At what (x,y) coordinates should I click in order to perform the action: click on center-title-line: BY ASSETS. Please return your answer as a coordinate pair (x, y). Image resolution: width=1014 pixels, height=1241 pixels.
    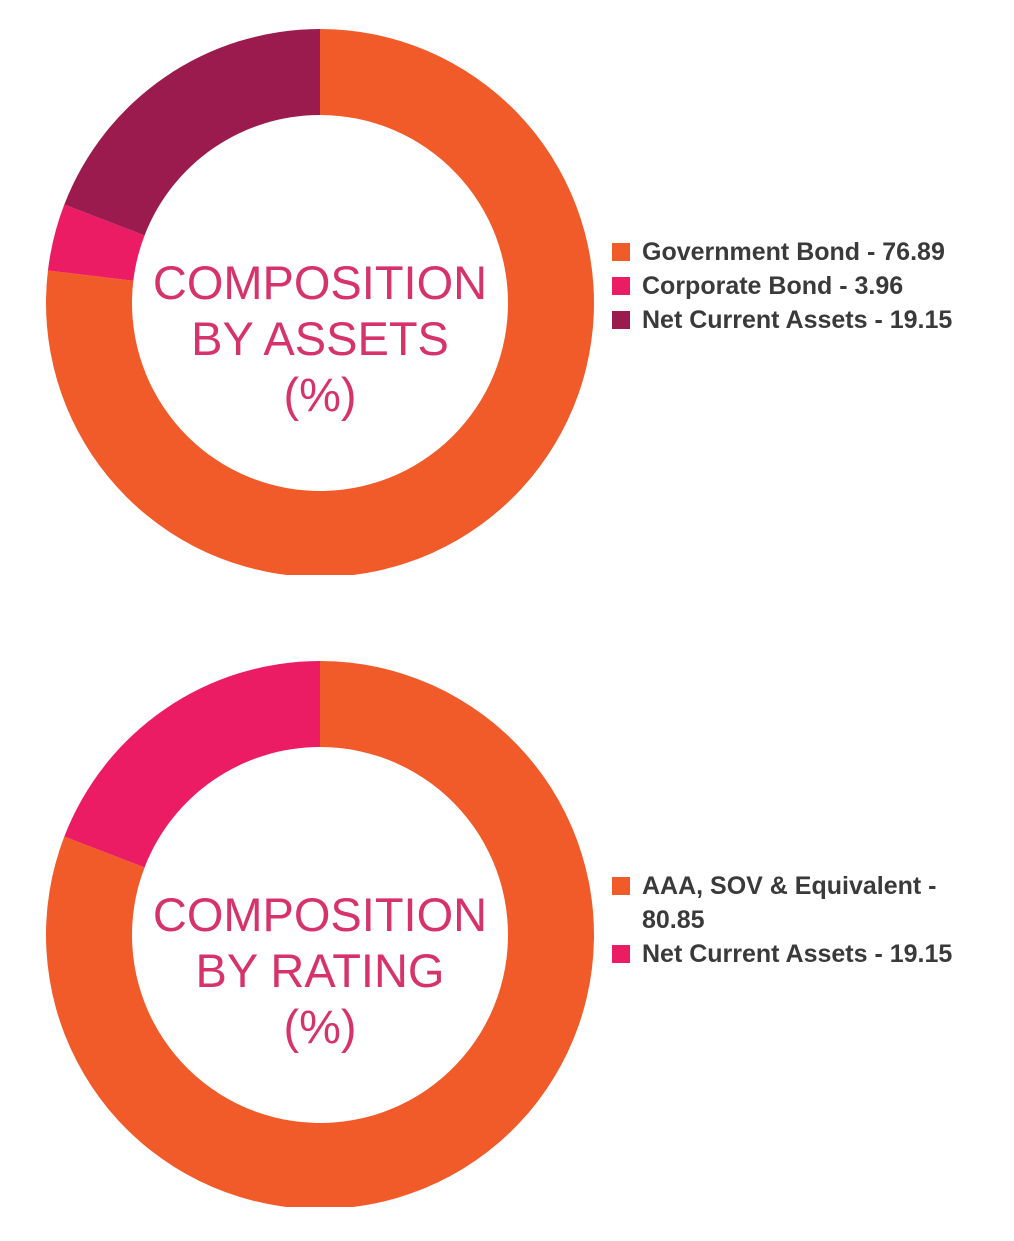
    Looking at the image, I should click on (320, 338).